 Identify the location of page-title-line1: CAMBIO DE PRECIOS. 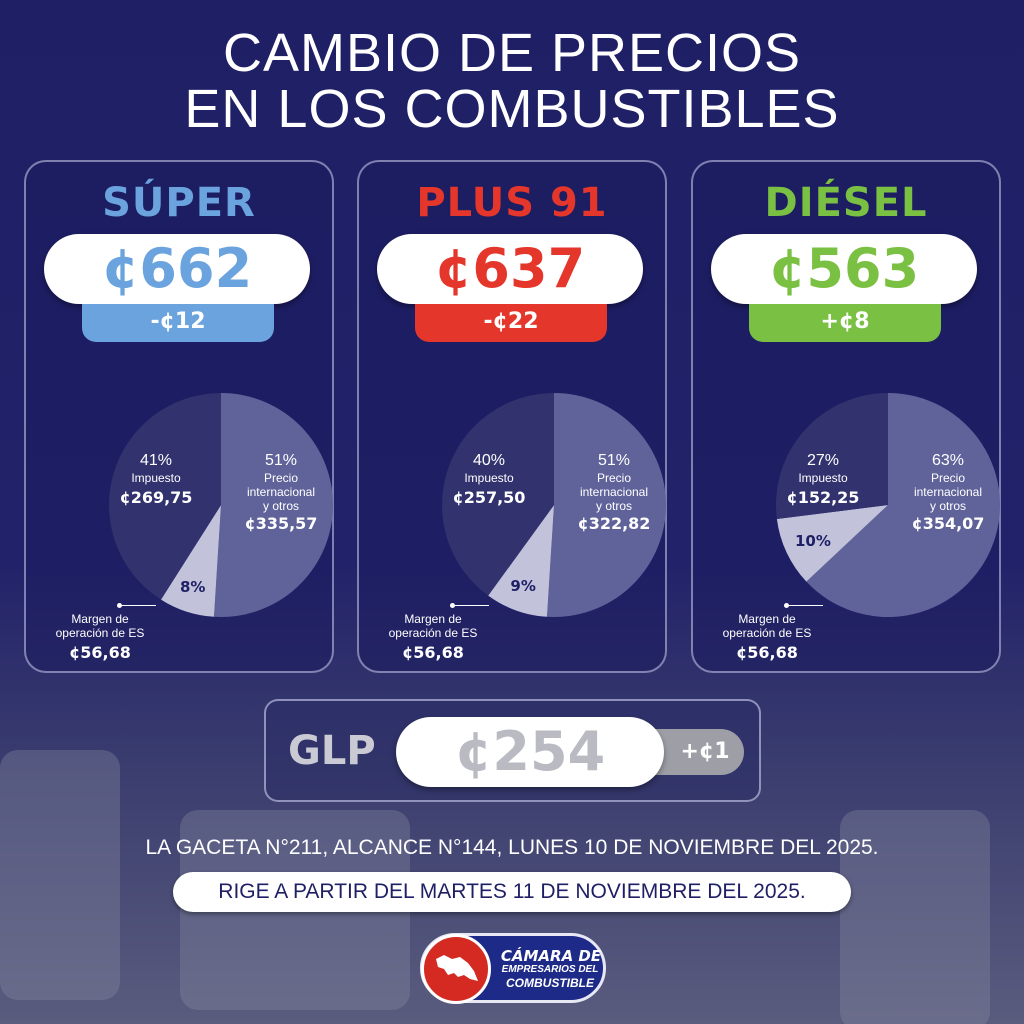
(512, 53).